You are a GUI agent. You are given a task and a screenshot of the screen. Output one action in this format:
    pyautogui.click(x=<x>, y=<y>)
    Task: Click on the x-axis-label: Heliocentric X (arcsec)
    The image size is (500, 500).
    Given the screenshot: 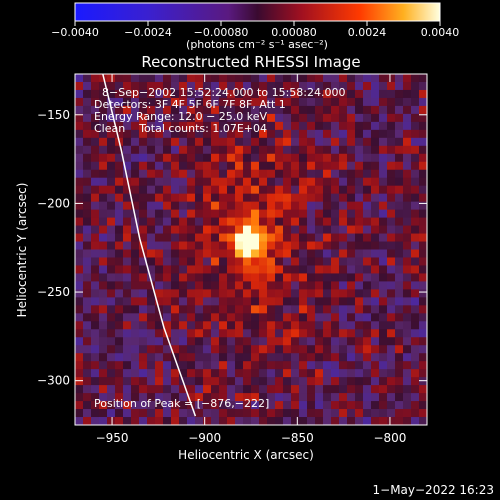 What is the action you would take?
    pyautogui.click(x=246, y=455)
    